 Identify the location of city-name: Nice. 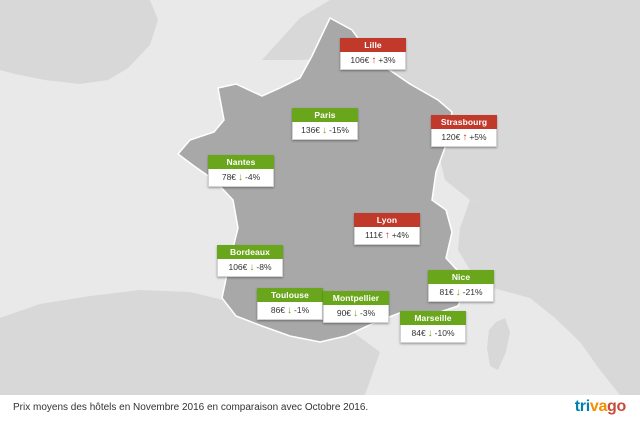
(461, 277).